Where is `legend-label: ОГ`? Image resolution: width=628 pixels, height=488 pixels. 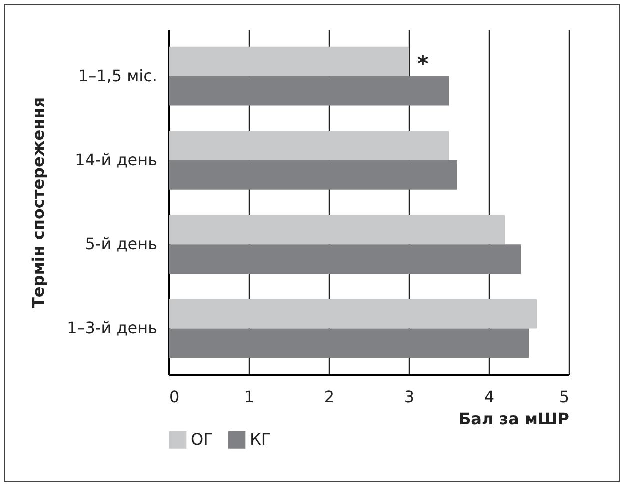
legend-label: ОГ is located at coordinates (202, 440).